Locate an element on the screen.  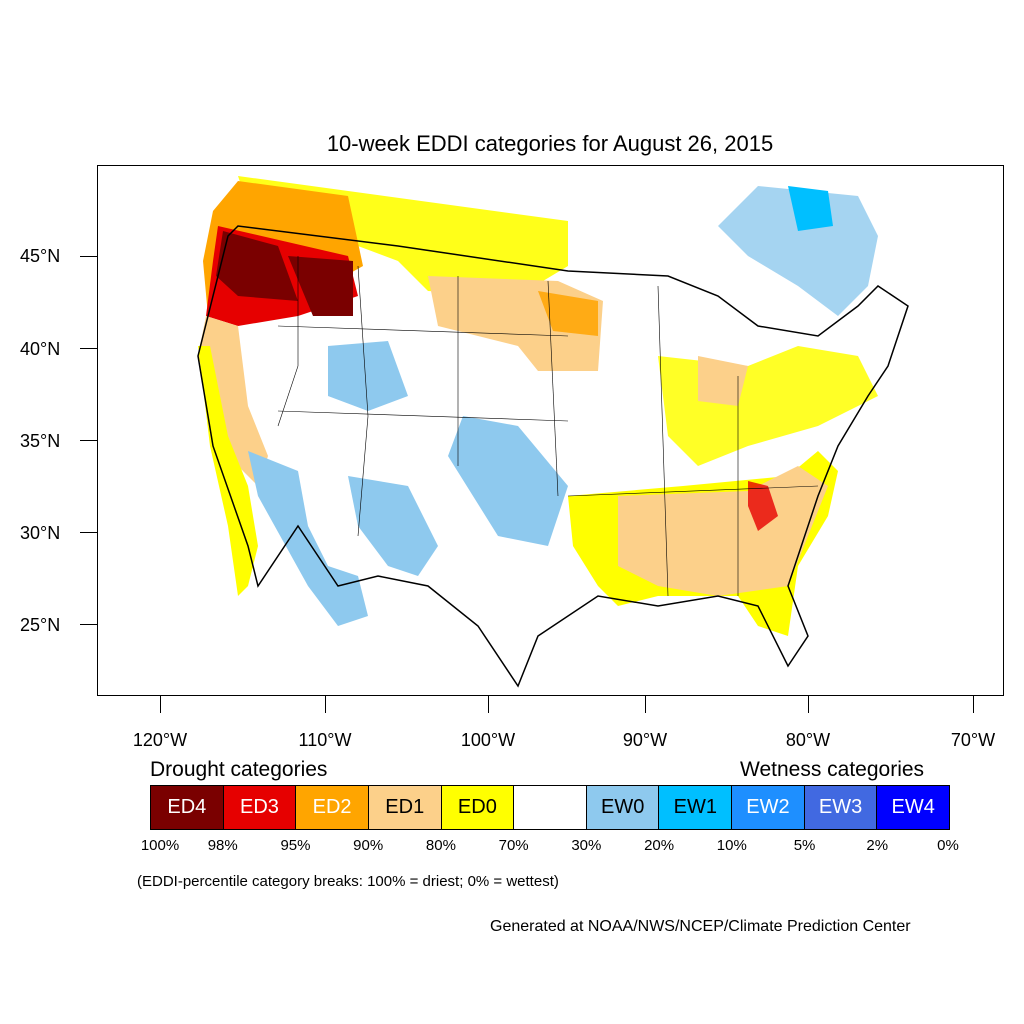
lon-label-90: 90°W is located at coordinates (645, 740).